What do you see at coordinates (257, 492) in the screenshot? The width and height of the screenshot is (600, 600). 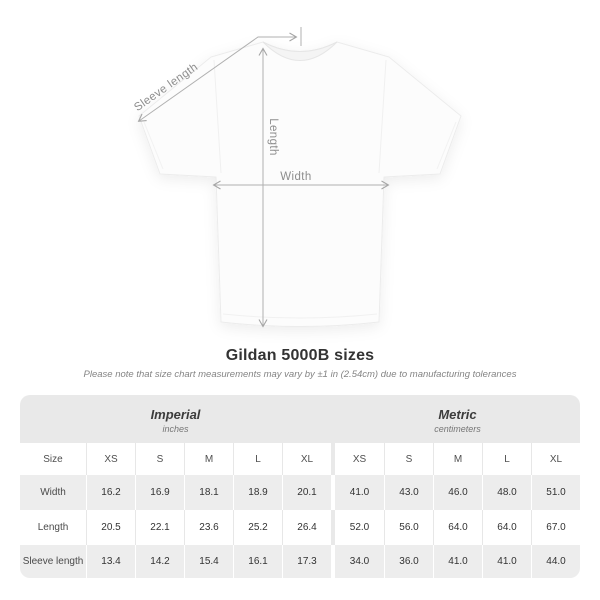 I see `table-cell: 18.9` at bounding box center [257, 492].